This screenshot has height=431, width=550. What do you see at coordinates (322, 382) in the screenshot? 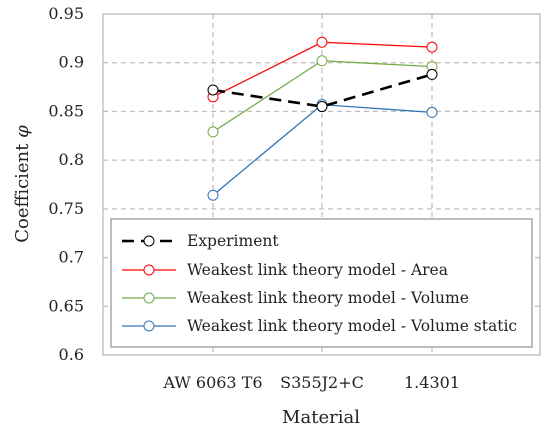
I see `x-tick-label: S355J2+C` at bounding box center [322, 382].